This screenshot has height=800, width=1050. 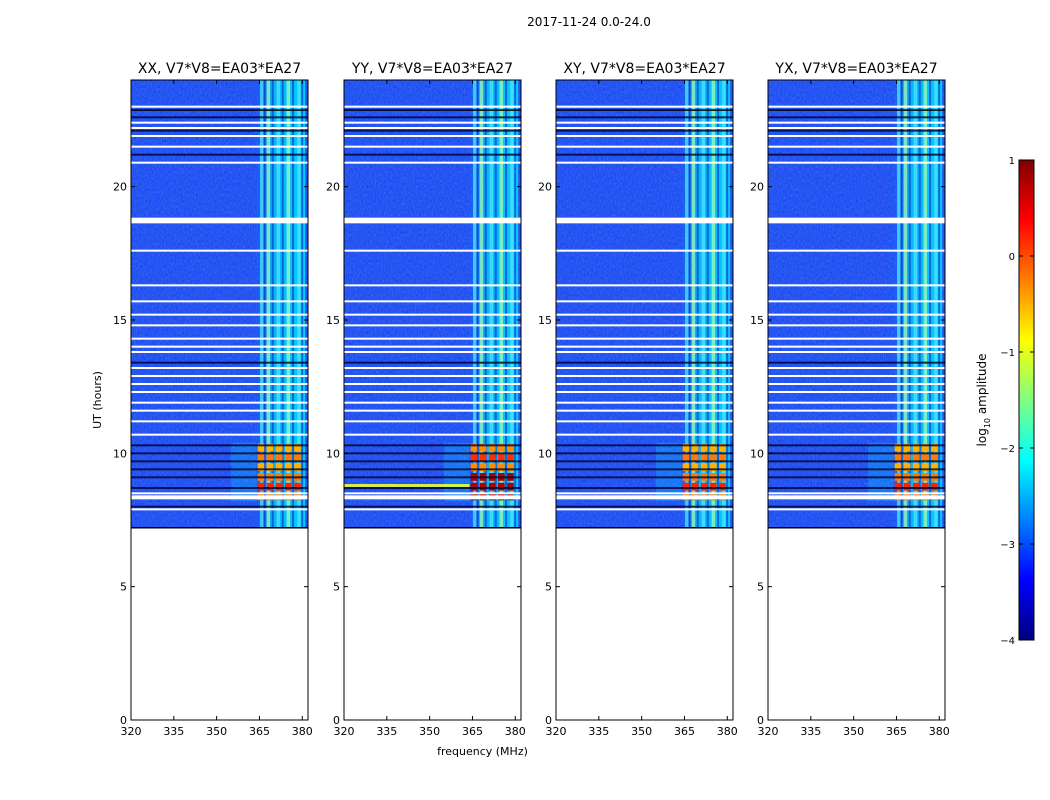 What do you see at coordinates (219, 69) in the screenshot?
I see `panel-title: XX, V7*V8=EA03*EA27` at bounding box center [219, 69].